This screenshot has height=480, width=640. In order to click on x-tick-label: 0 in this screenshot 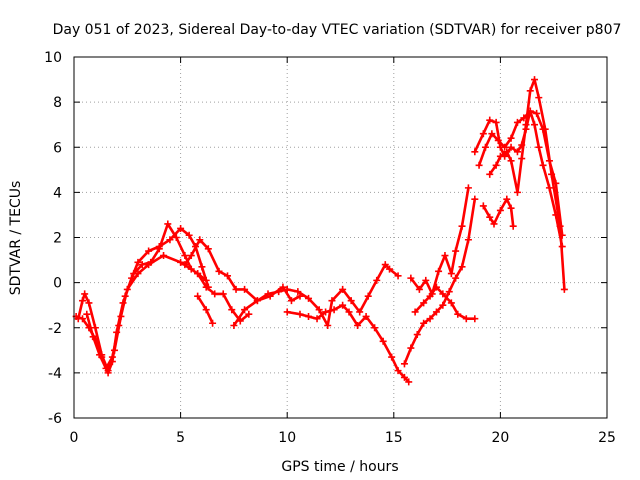, I will do `click(74, 438)`.